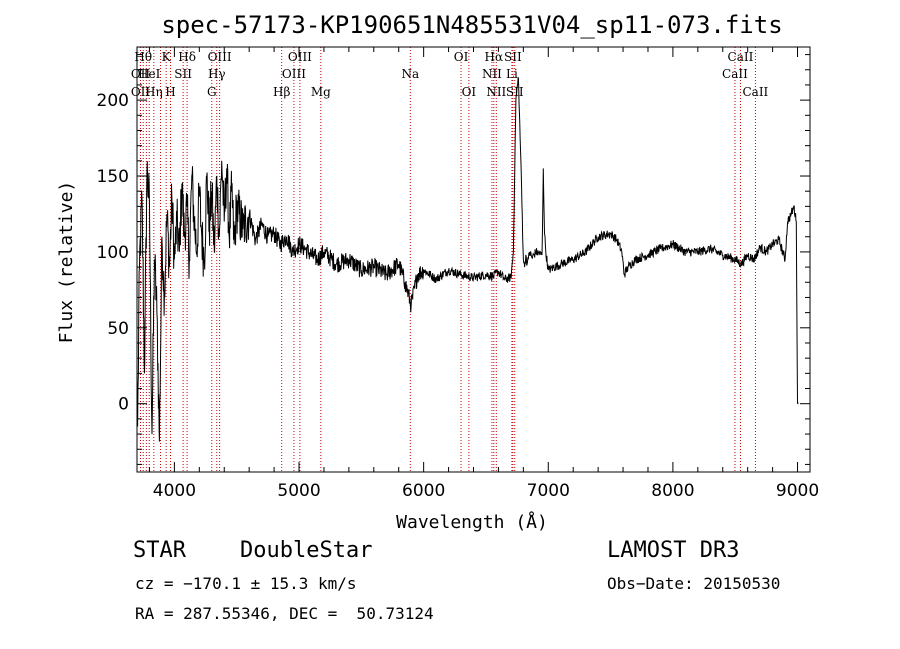 The image size is (900, 649). What do you see at coordinates (159, 550) in the screenshot?
I see `object-class: STAR` at bounding box center [159, 550].